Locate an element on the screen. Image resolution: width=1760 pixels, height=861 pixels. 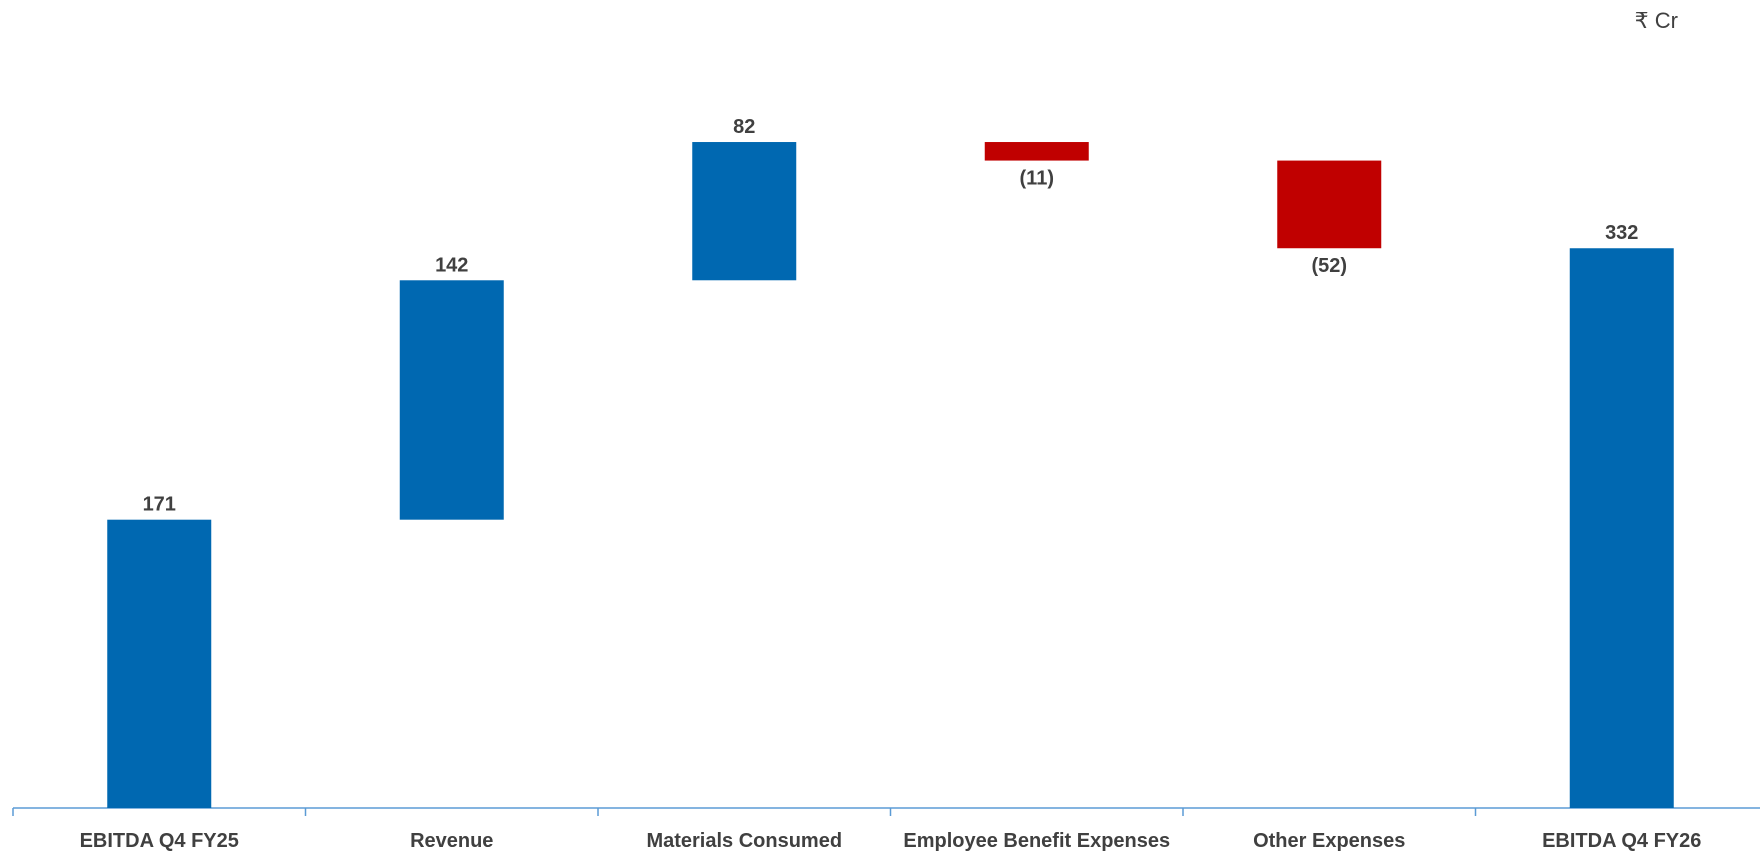
category-label: Materials Consumed is located at coordinates (744, 841).